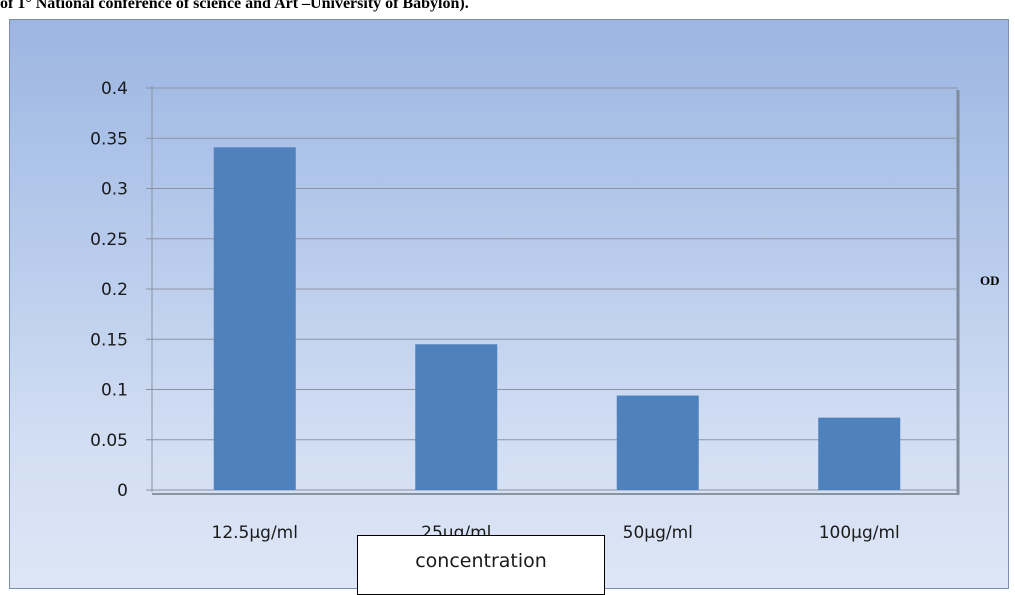 This screenshot has width=1015, height=595. I want to click on x-tick-label: 50µg/ml, so click(658, 533).